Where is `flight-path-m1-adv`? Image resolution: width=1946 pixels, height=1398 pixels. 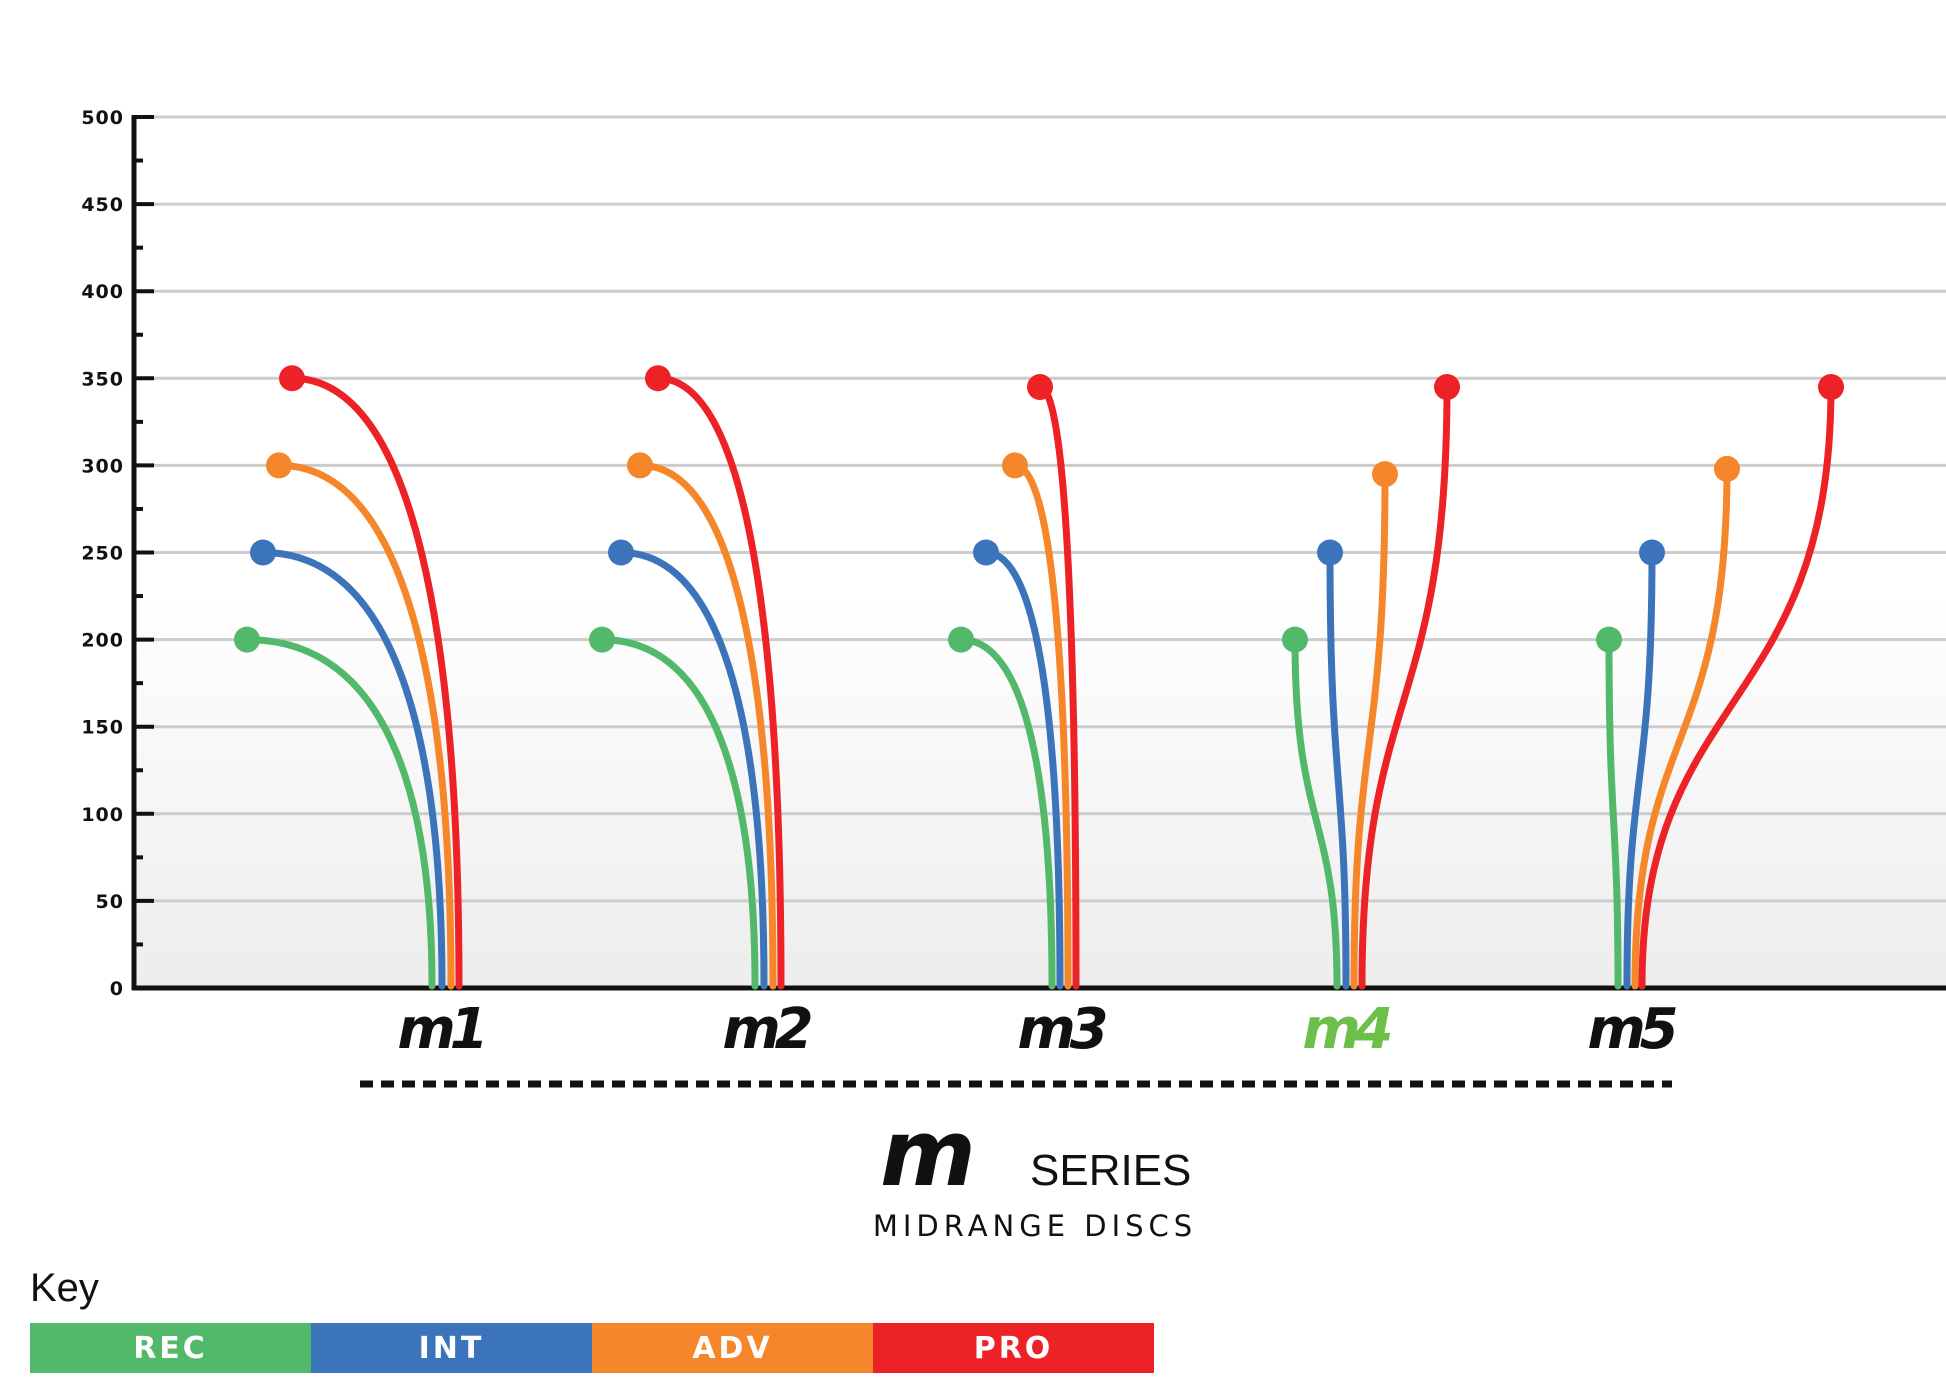
flight-path-m1-adv is located at coordinates (365, 725).